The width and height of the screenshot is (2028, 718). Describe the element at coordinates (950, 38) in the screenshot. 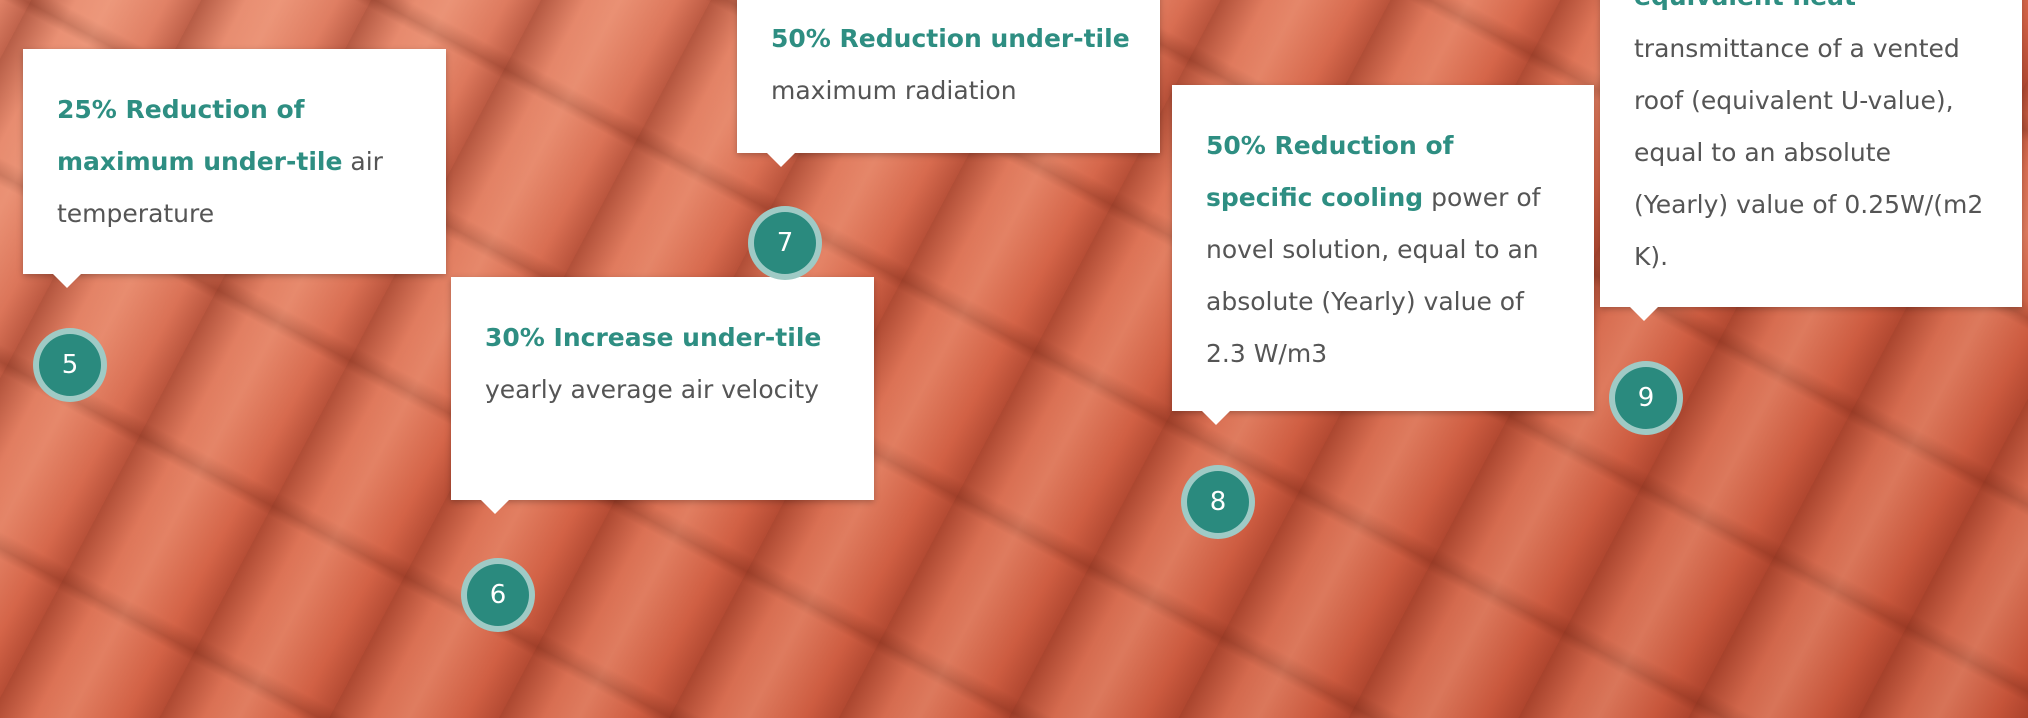

I see `callout-highlight: 50% Reduction under-tile` at that location.